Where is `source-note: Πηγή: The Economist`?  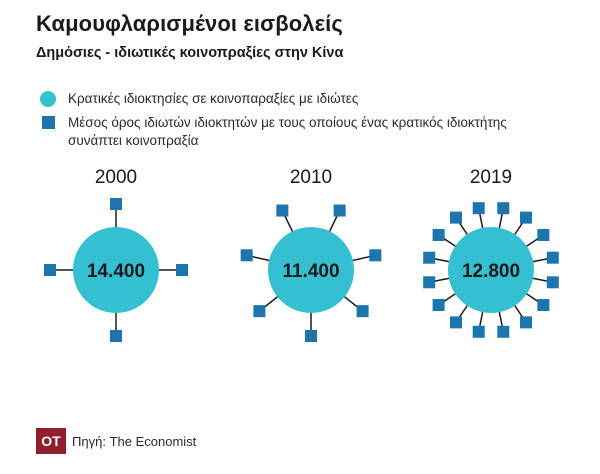
source-note: Πηγή: The Economist is located at coordinates (134, 441).